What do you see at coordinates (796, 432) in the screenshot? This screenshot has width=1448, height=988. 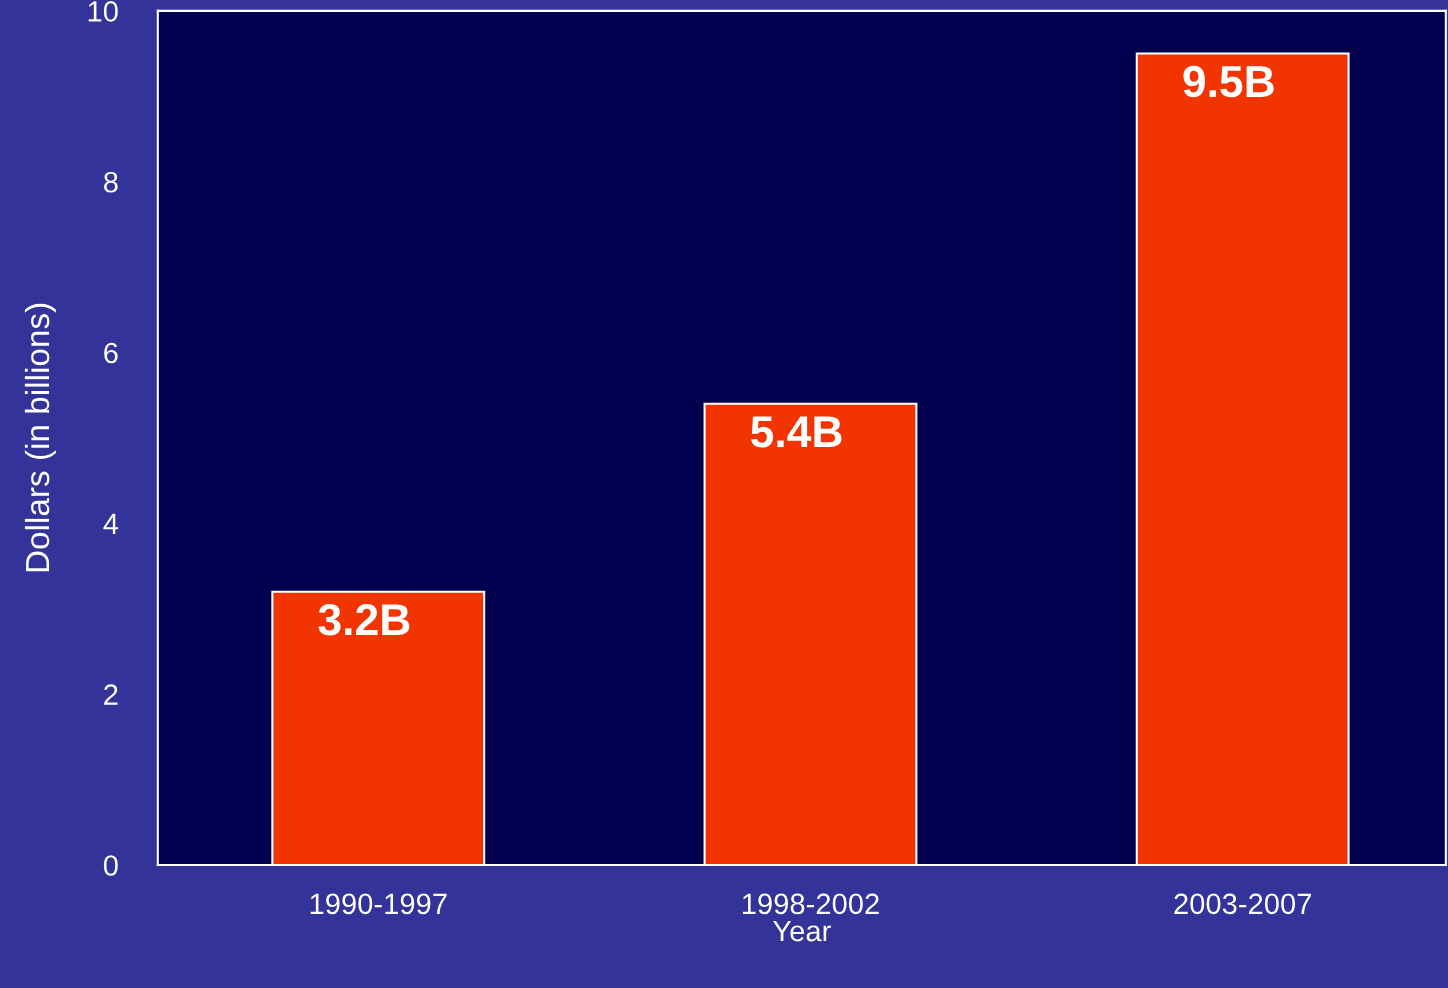 I see `data-label: 5.4B` at bounding box center [796, 432].